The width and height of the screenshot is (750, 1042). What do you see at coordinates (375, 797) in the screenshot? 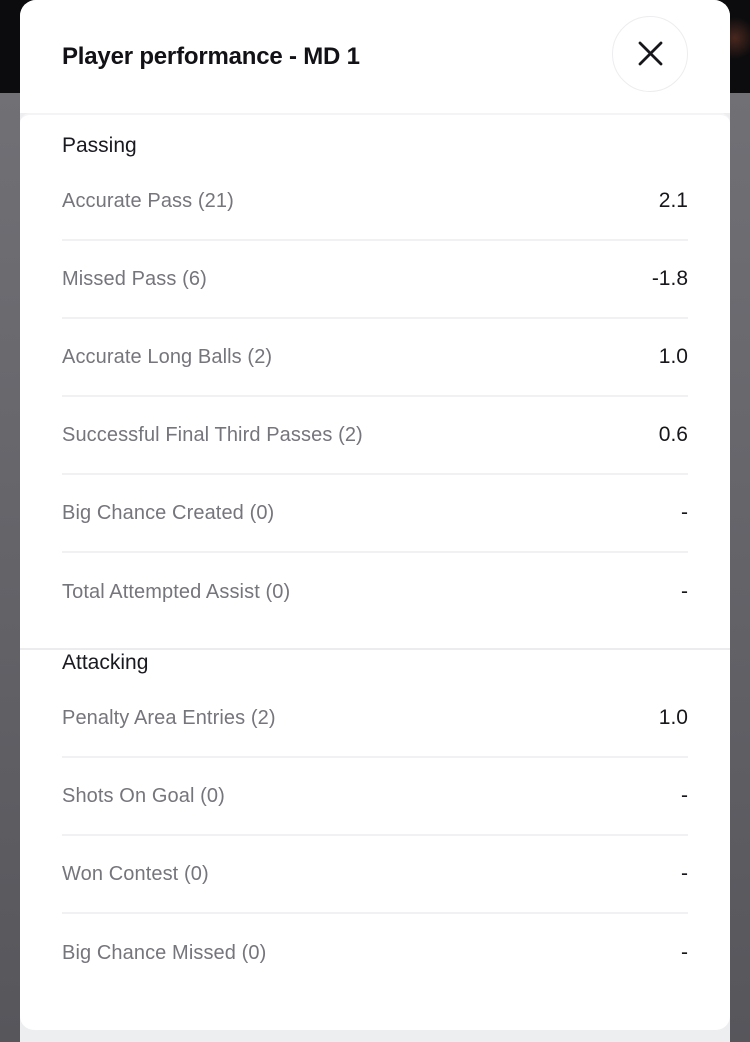
I see `stat-row: Shots On Goal (0) -` at bounding box center [375, 797].